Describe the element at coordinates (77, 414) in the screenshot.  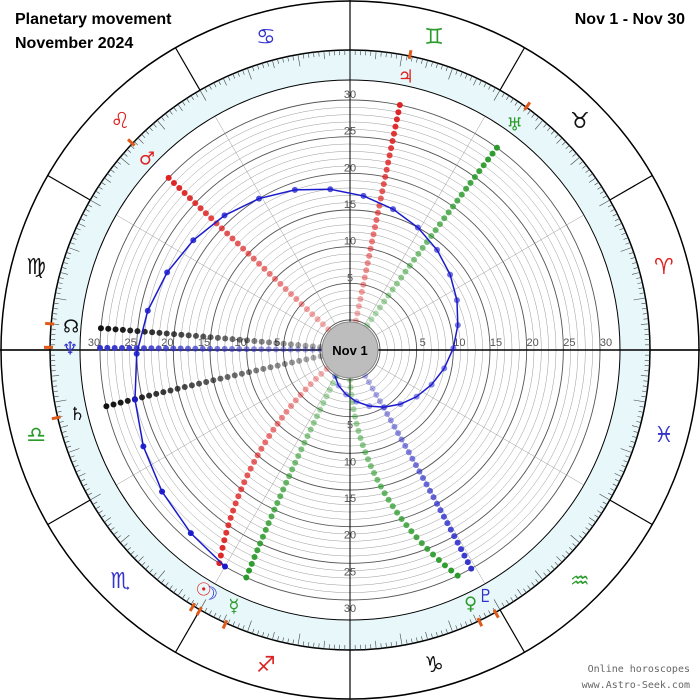
I see `saturn-icon: ♄` at that location.